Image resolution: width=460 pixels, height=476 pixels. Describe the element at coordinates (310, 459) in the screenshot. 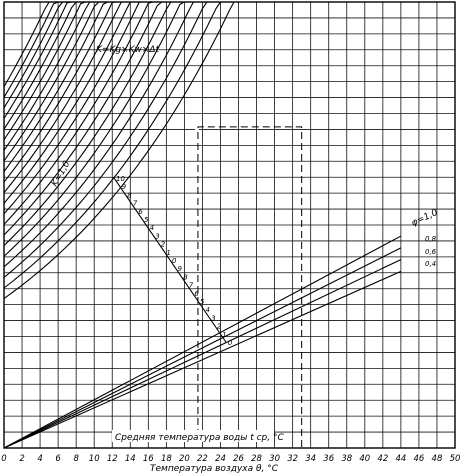

I see `x-tick-label: 34` at that location.